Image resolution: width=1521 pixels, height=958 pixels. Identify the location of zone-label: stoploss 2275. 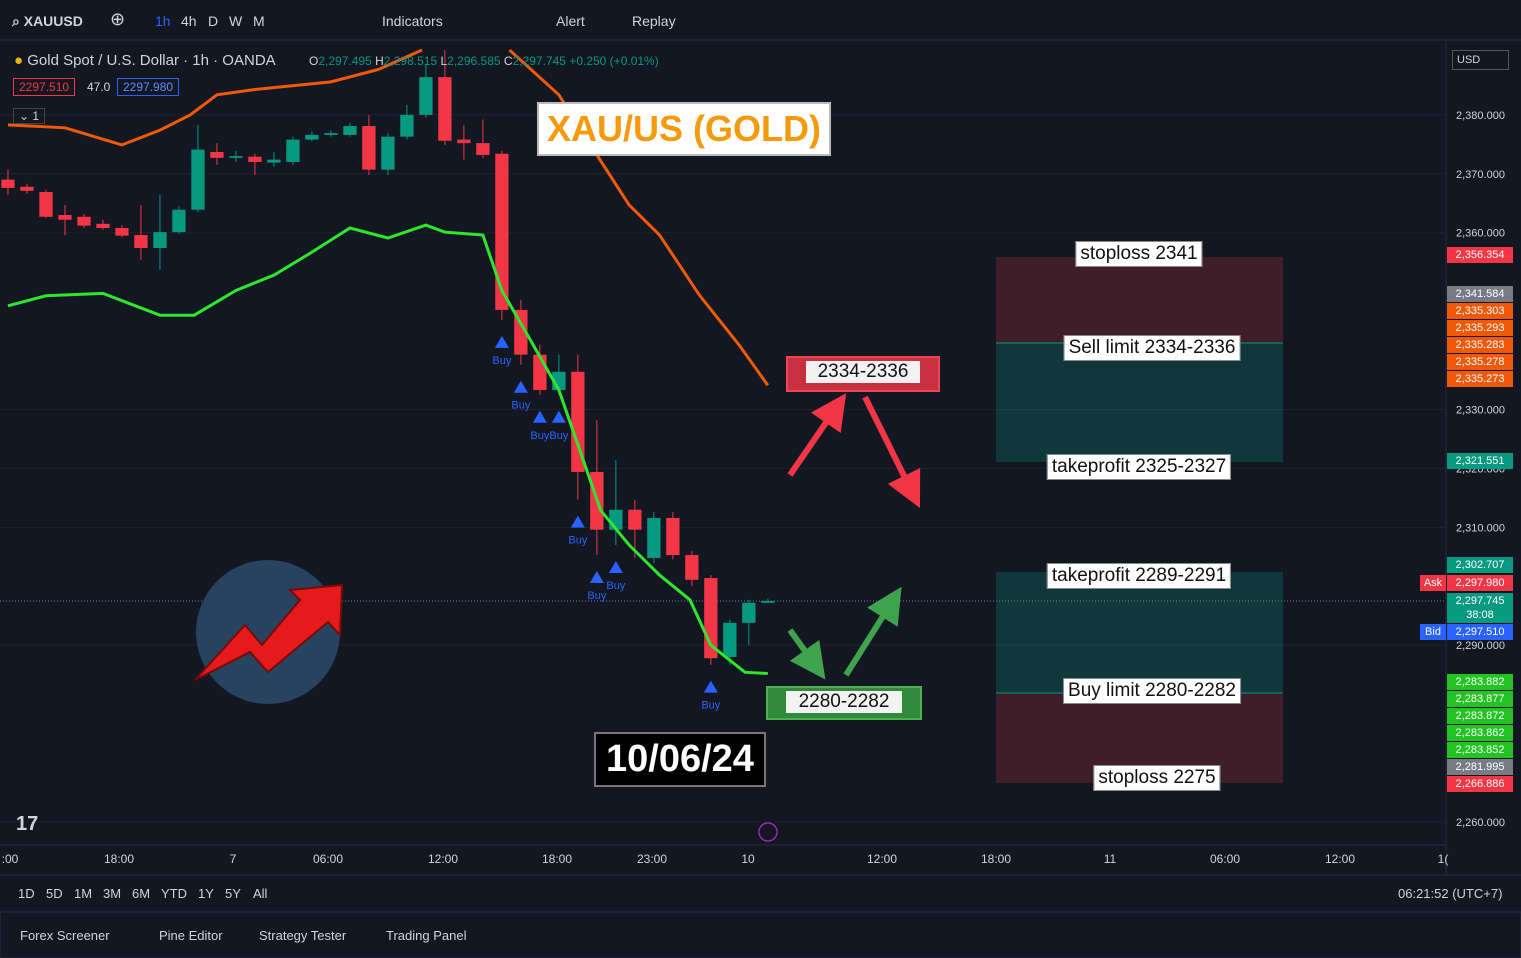
(1157, 778).